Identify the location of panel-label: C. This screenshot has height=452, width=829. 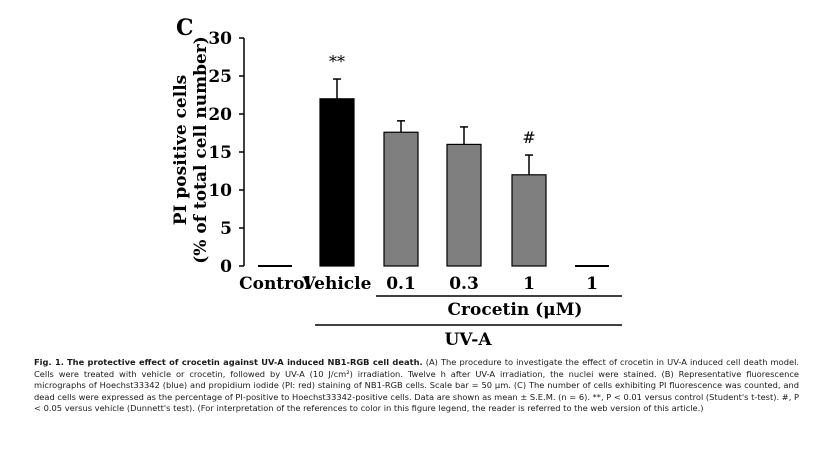
(185, 28).